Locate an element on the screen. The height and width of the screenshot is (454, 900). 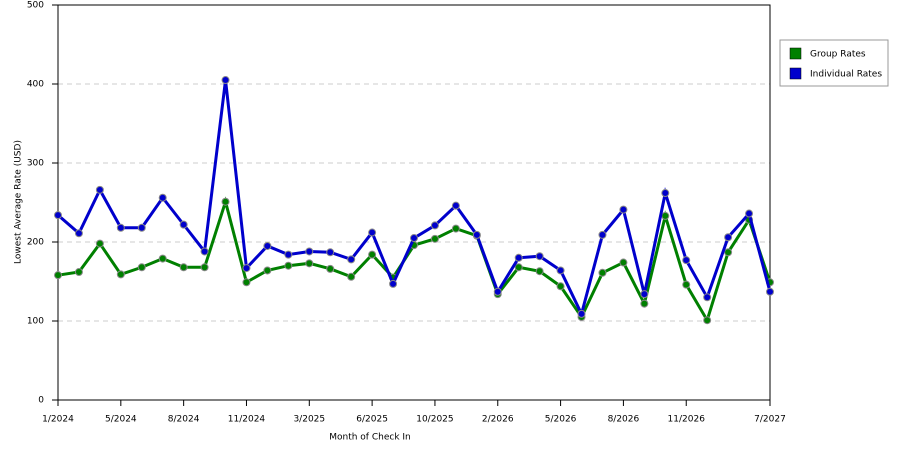
x-tick-label: 2/2026 is located at coordinates (498, 420).